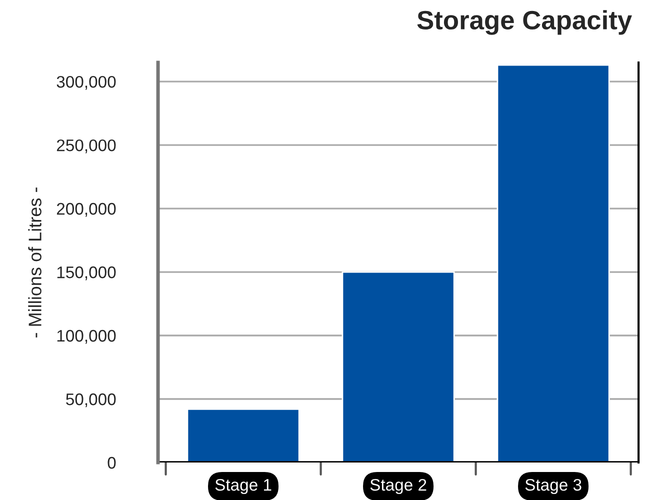  What do you see at coordinates (86, 209) in the screenshot?
I see `y-tick-label: 200,000` at bounding box center [86, 209].